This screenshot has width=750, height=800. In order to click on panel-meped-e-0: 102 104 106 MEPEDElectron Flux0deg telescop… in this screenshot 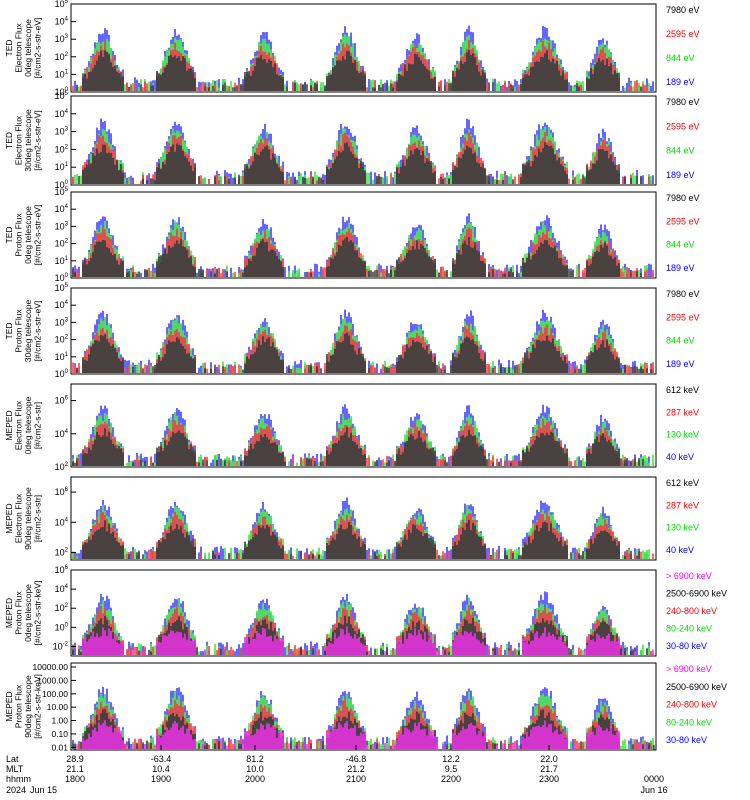, I will do `click(351, 427)`.